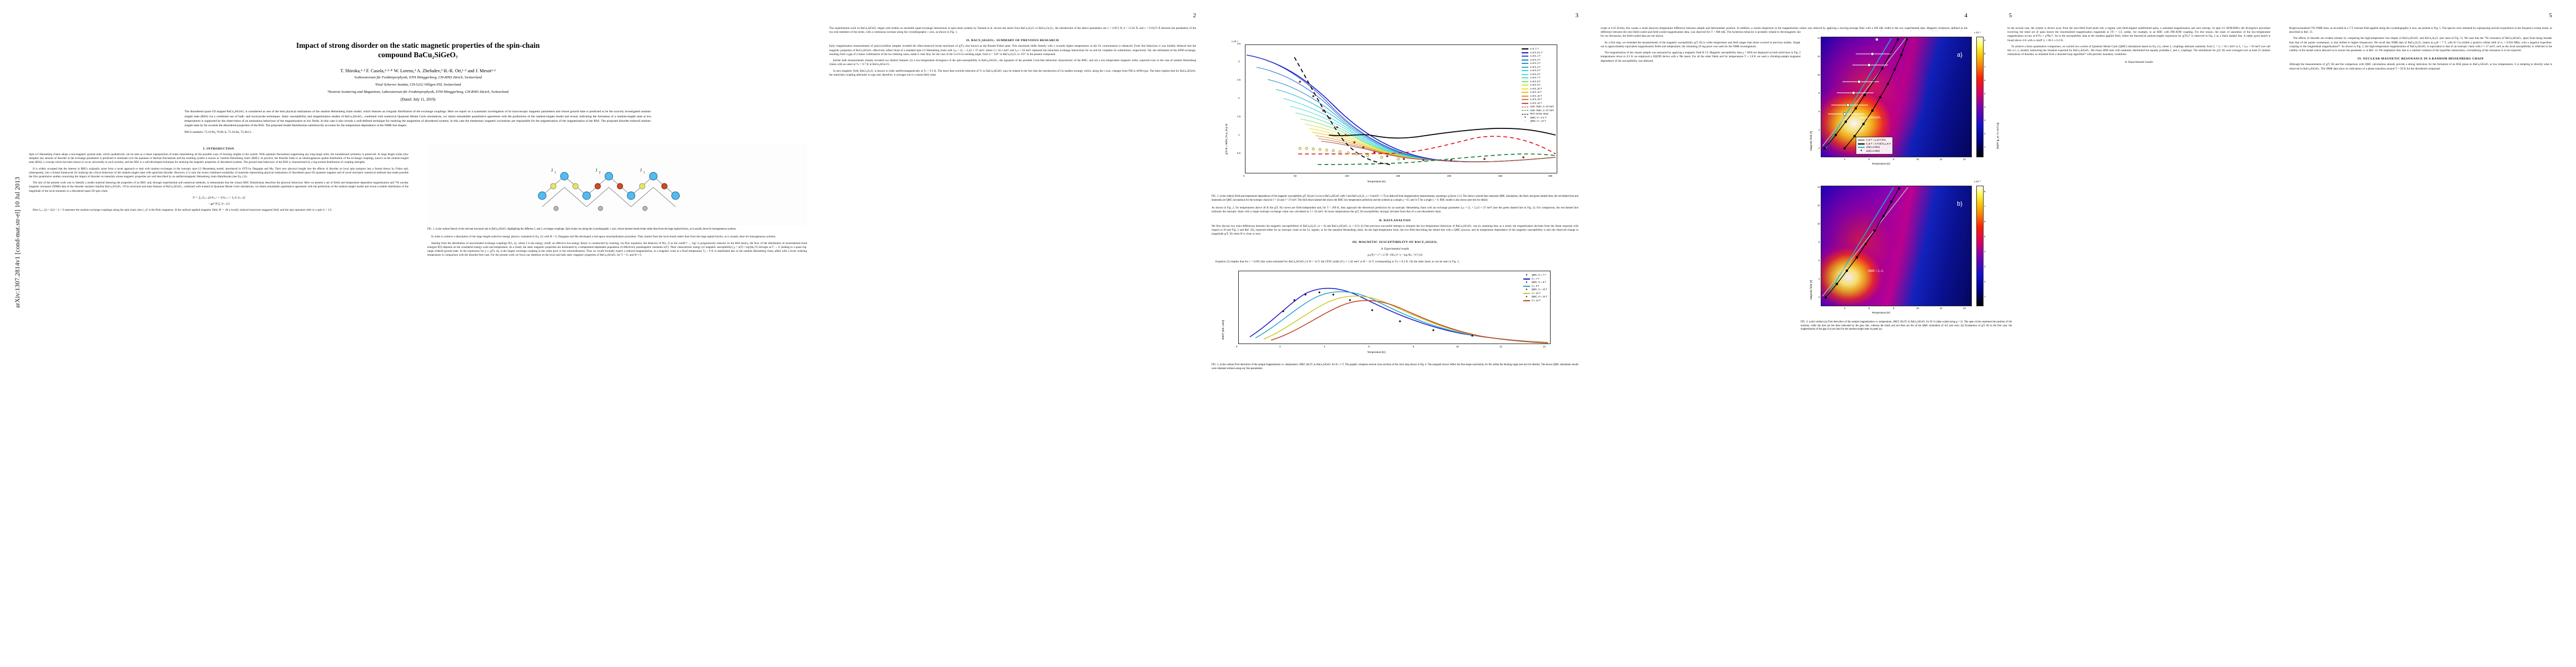  What do you see at coordinates (219, 149) in the screenshot?
I see `section-heading-introduction: I. INTRODUCTION` at bounding box center [219, 149].